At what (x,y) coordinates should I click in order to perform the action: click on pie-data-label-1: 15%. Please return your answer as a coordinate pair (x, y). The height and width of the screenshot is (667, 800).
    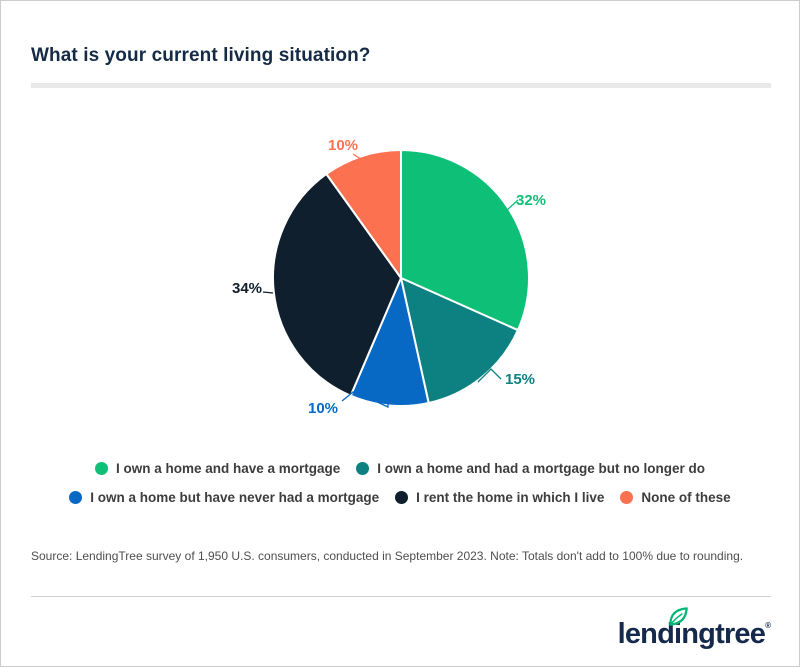
    Looking at the image, I should click on (520, 379).